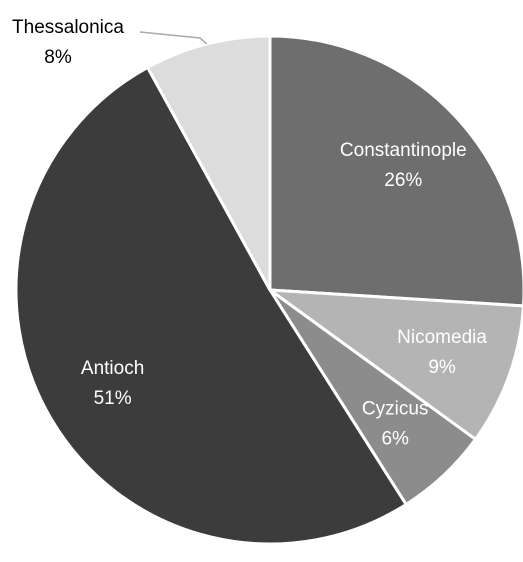 Image resolution: width=523 pixels, height=562 pixels. What do you see at coordinates (403, 150) in the screenshot?
I see `slice-label: Constantinople` at bounding box center [403, 150].